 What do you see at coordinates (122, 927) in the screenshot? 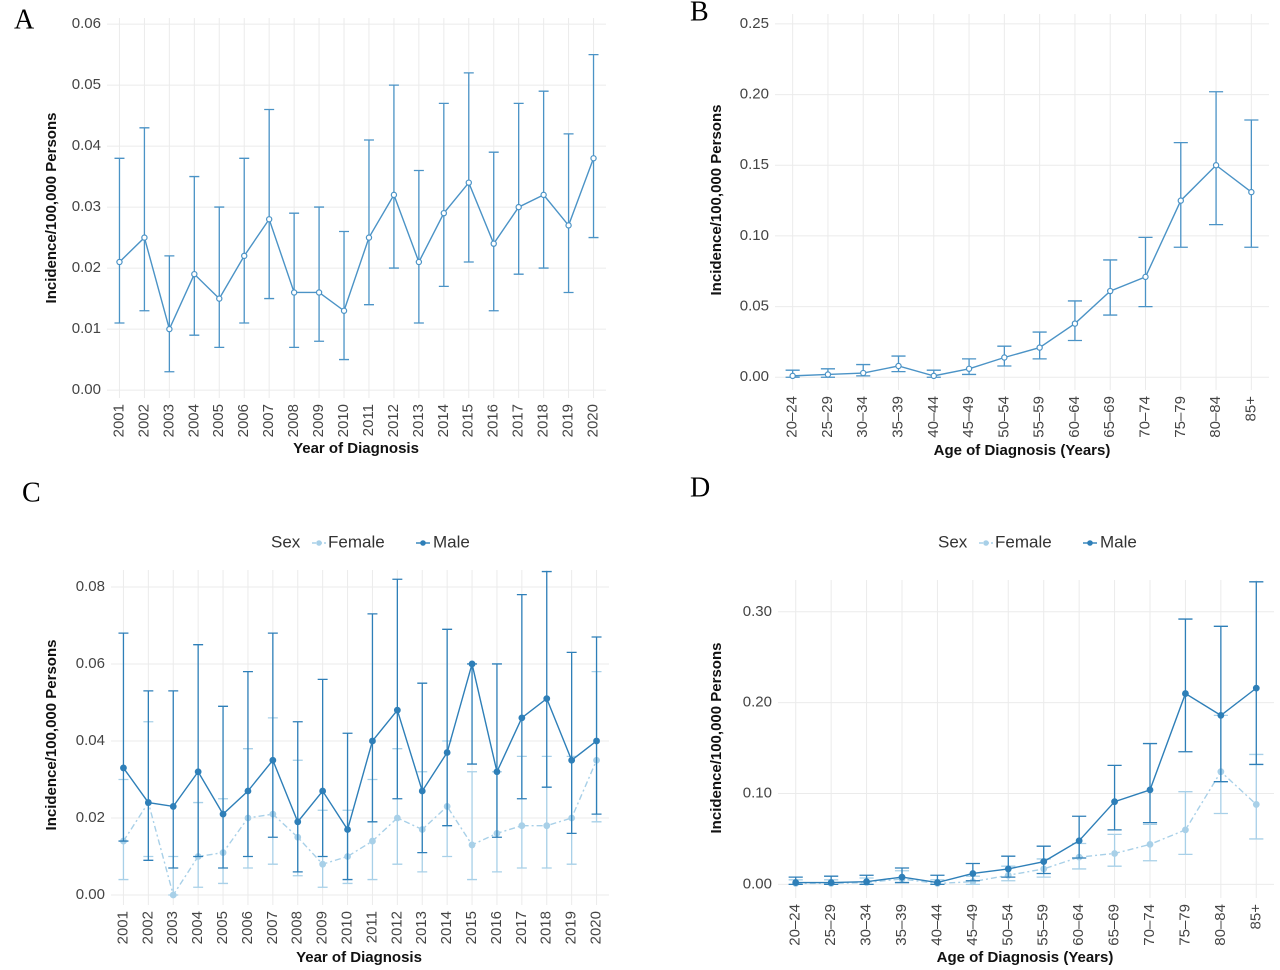
I see `x-tick-label: 2001` at bounding box center [122, 927].